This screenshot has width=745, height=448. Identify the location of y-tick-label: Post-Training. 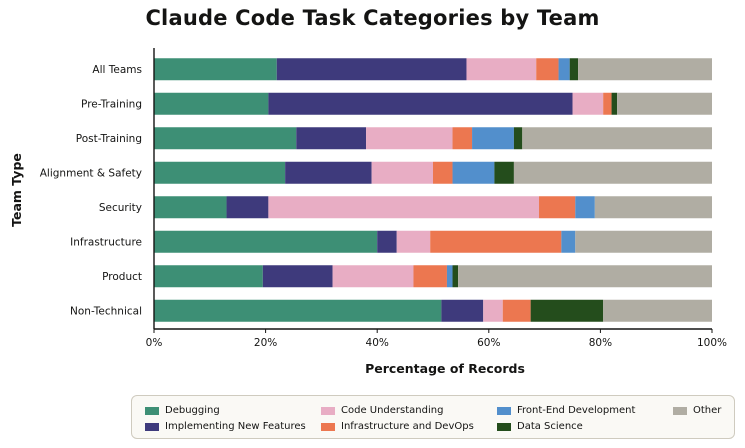
(109, 139).